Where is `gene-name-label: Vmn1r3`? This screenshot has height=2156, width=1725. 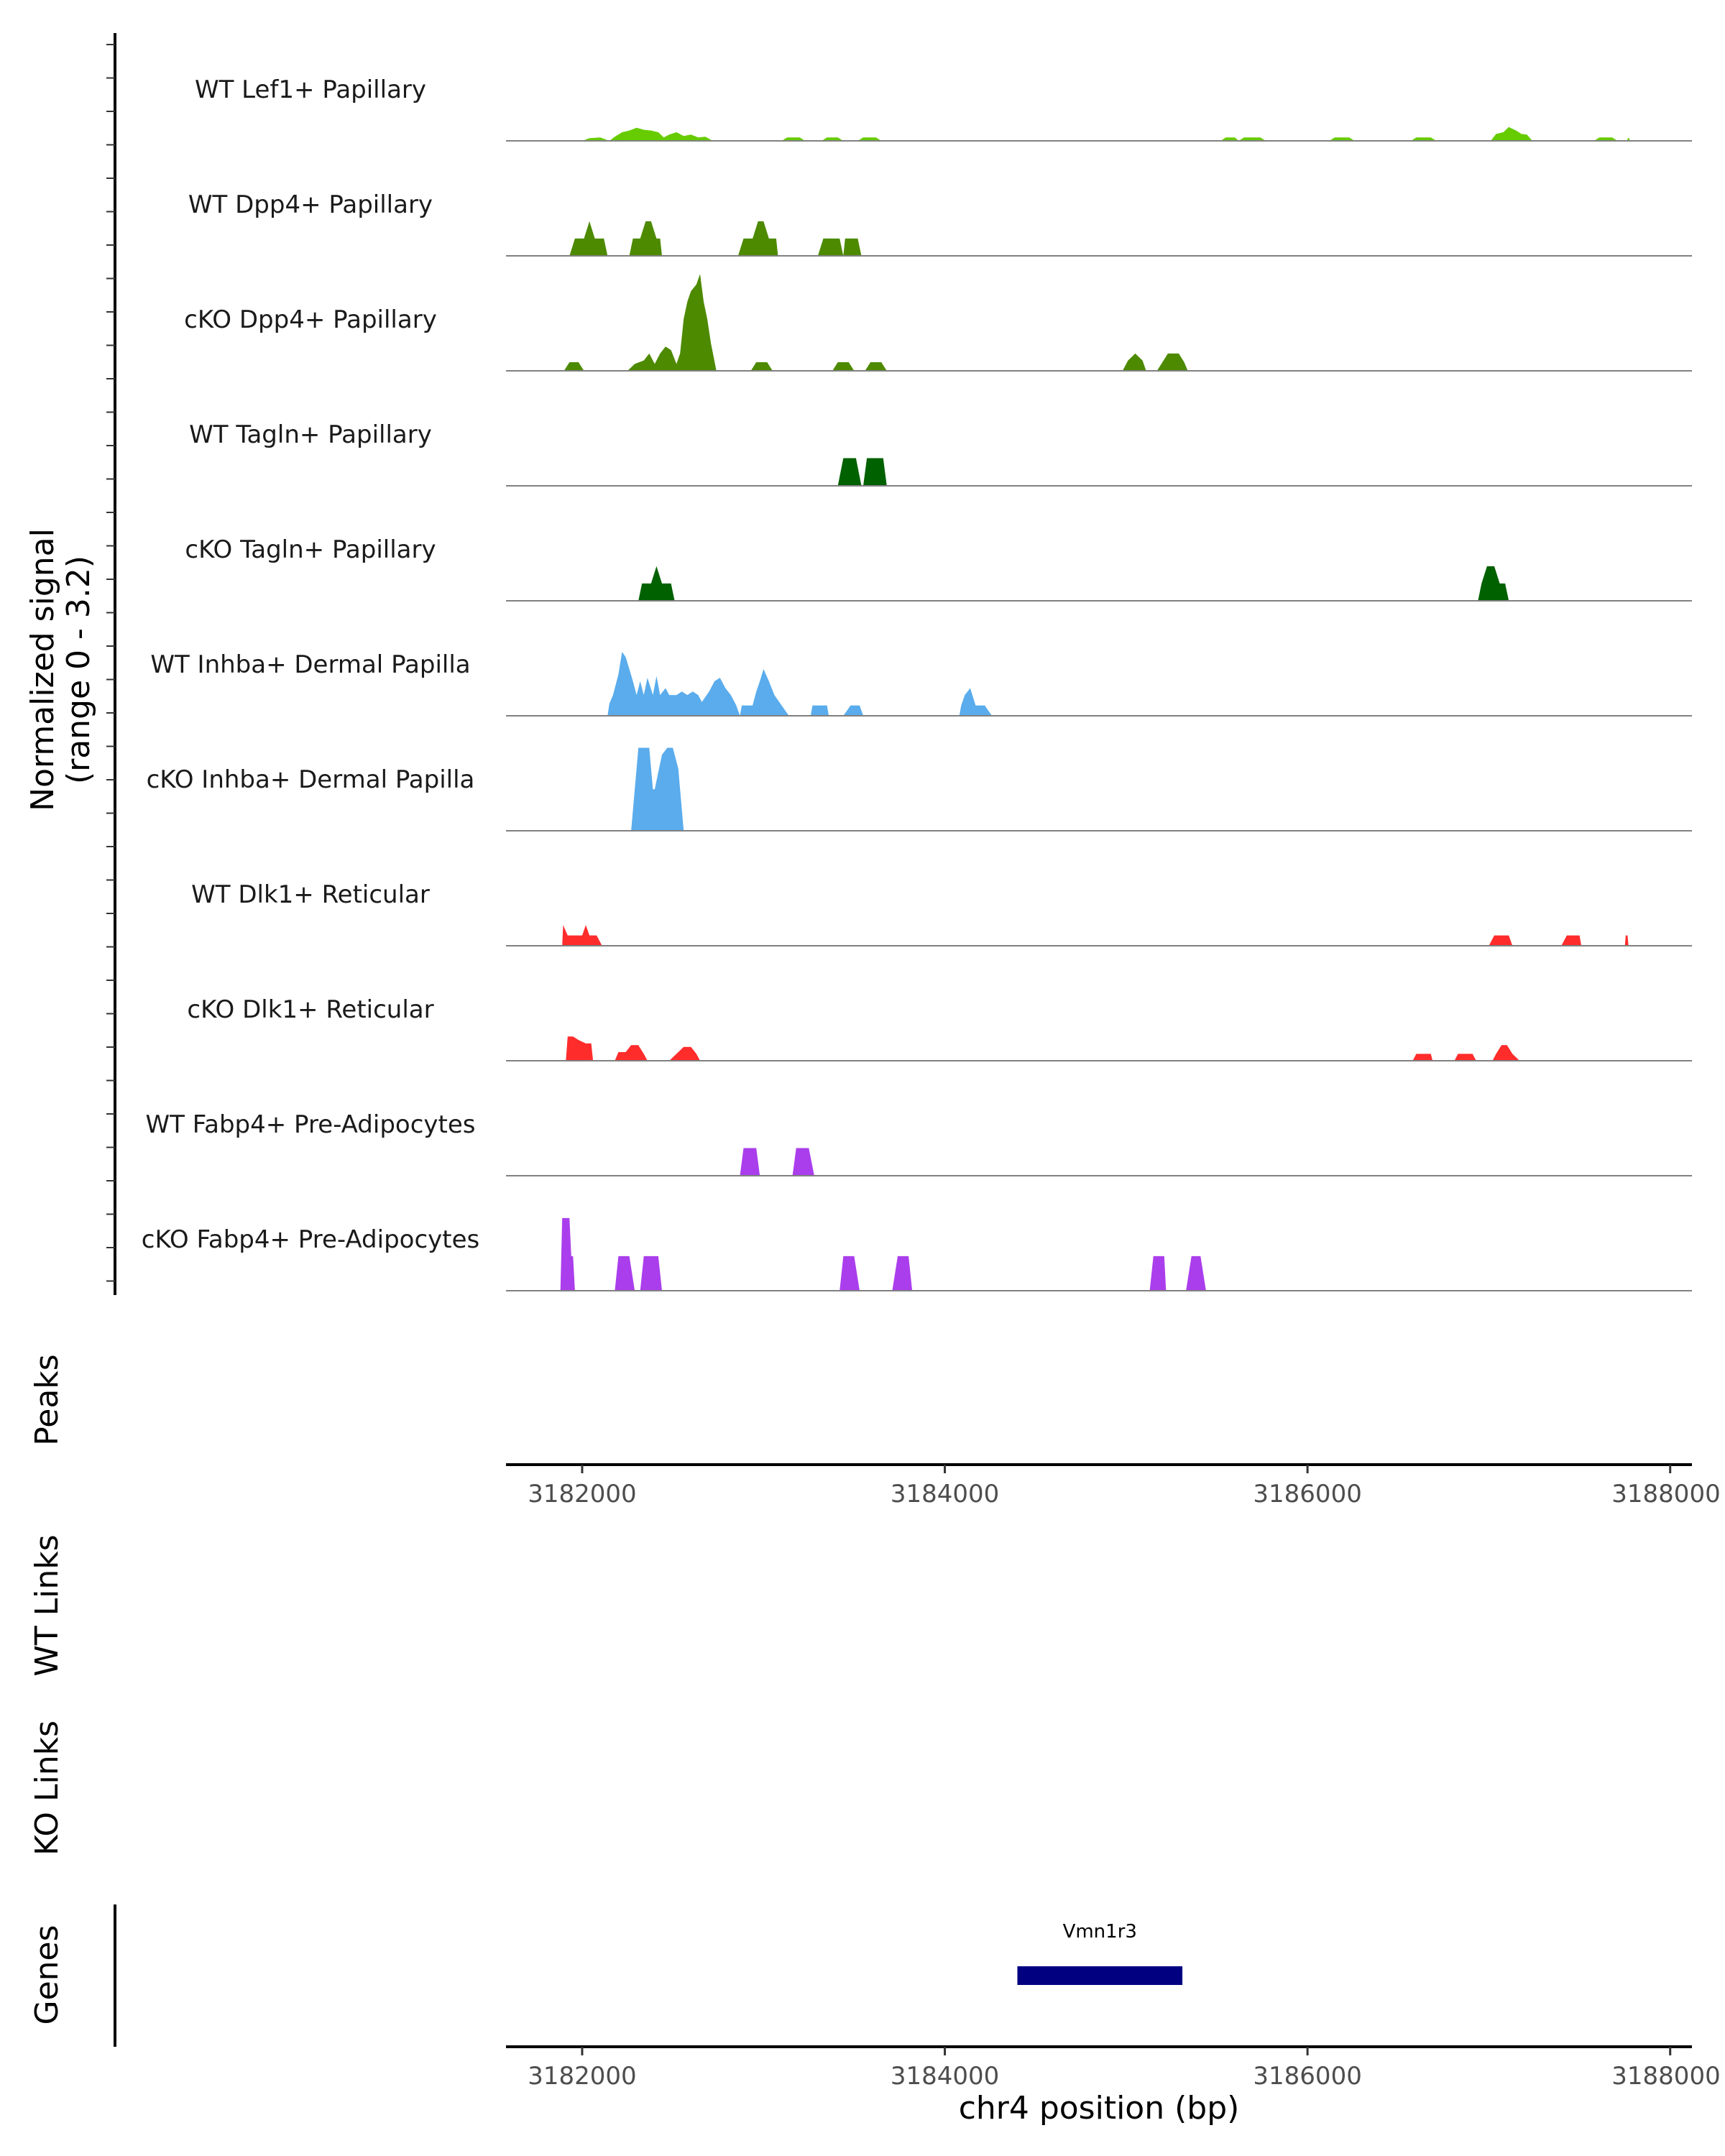
gene-name-label: Vmn1r3 is located at coordinates (1100, 1932).